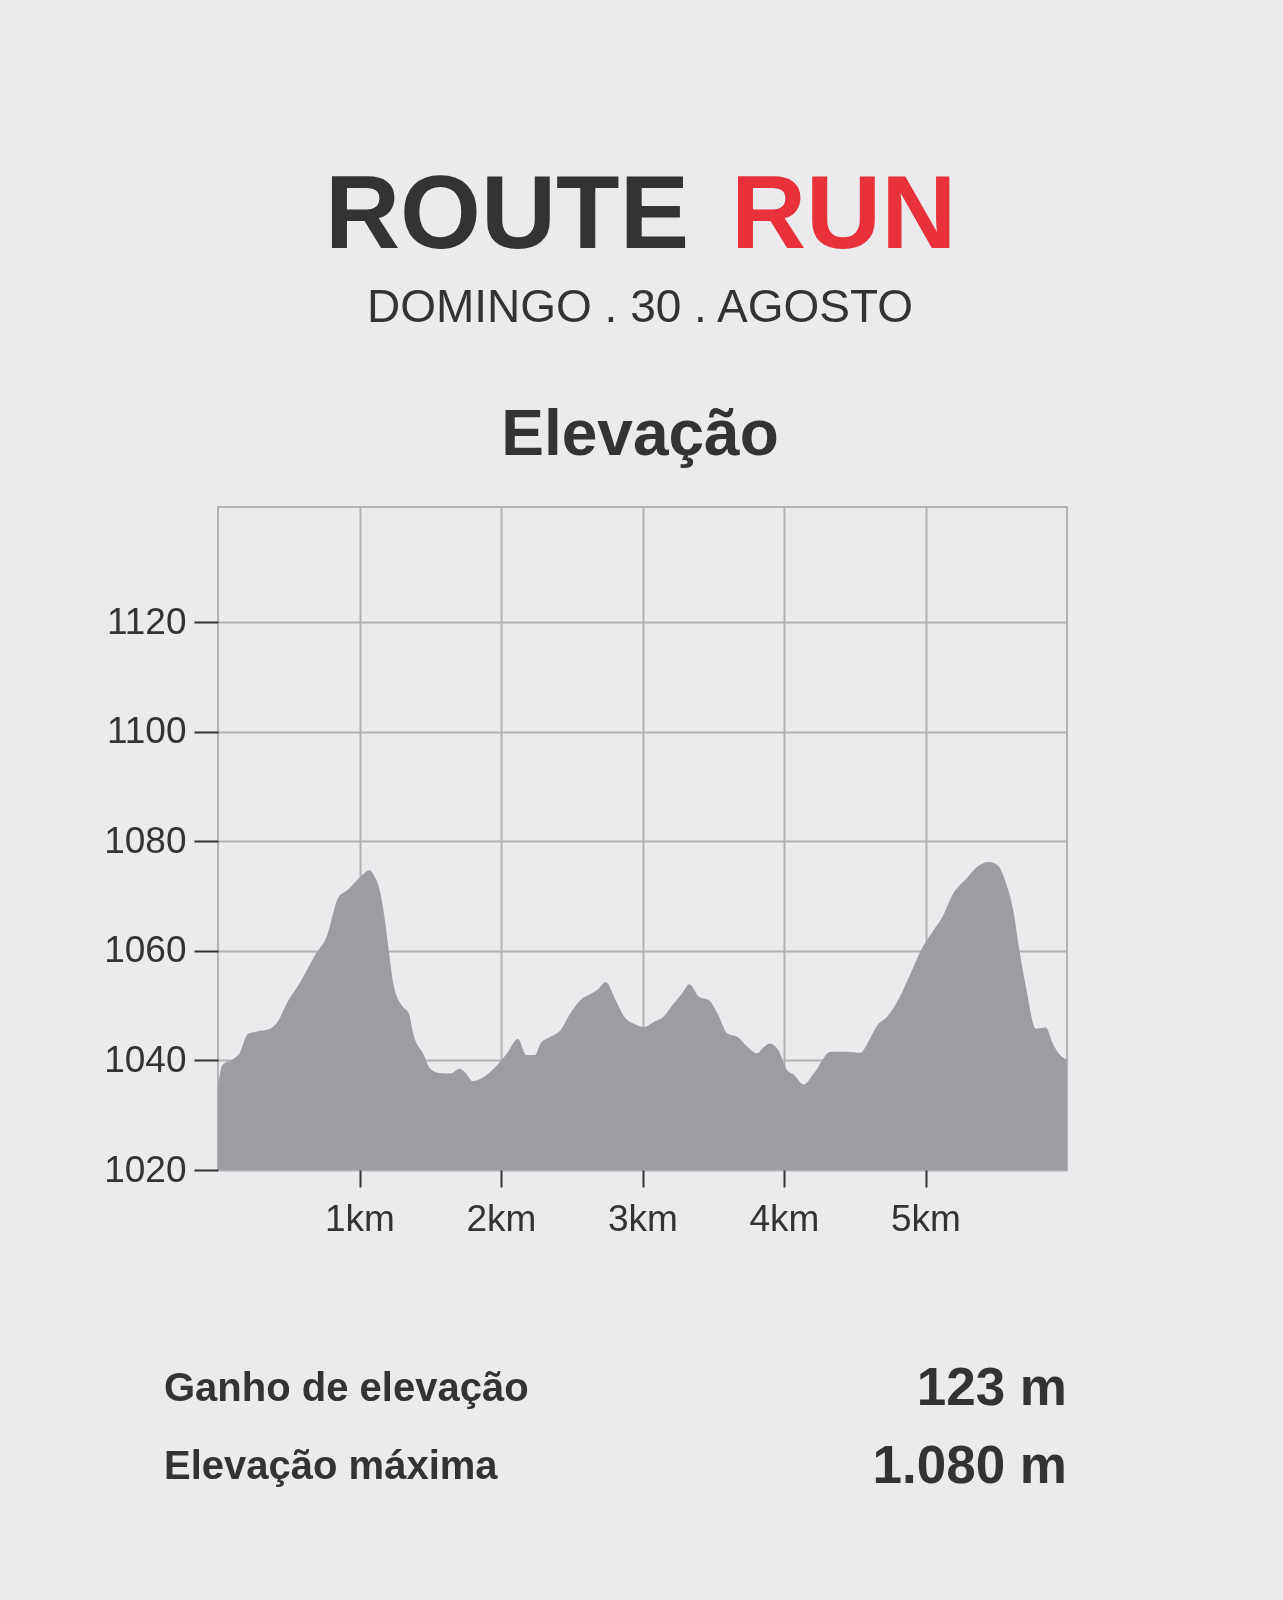 The width and height of the screenshot is (1283, 1600). Describe the element at coordinates (641, 212) in the screenshot. I see `chart-title: ROUTE RUN` at that location.